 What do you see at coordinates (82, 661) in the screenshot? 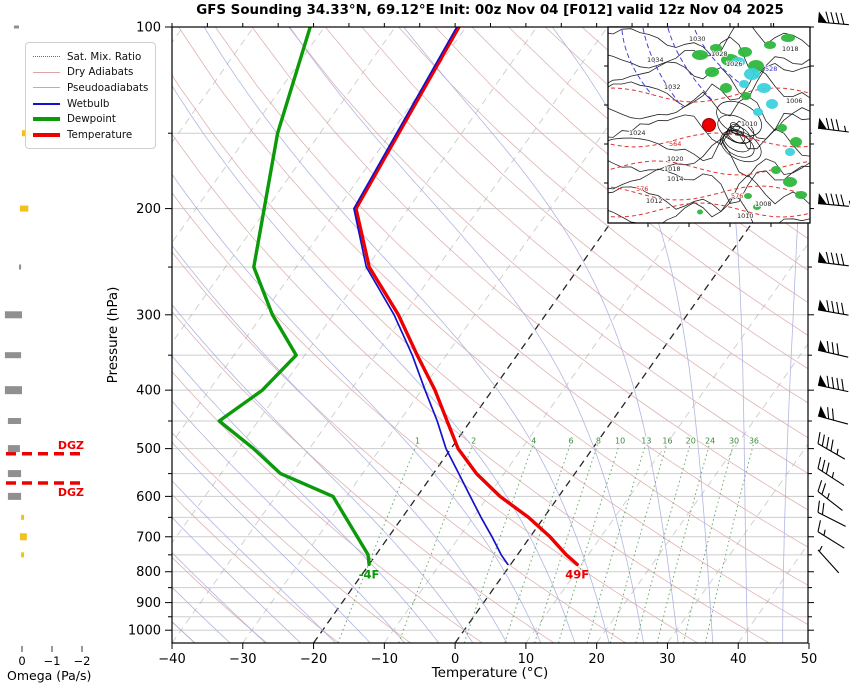
I see `omega-tick-label: −2` at bounding box center [82, 661].